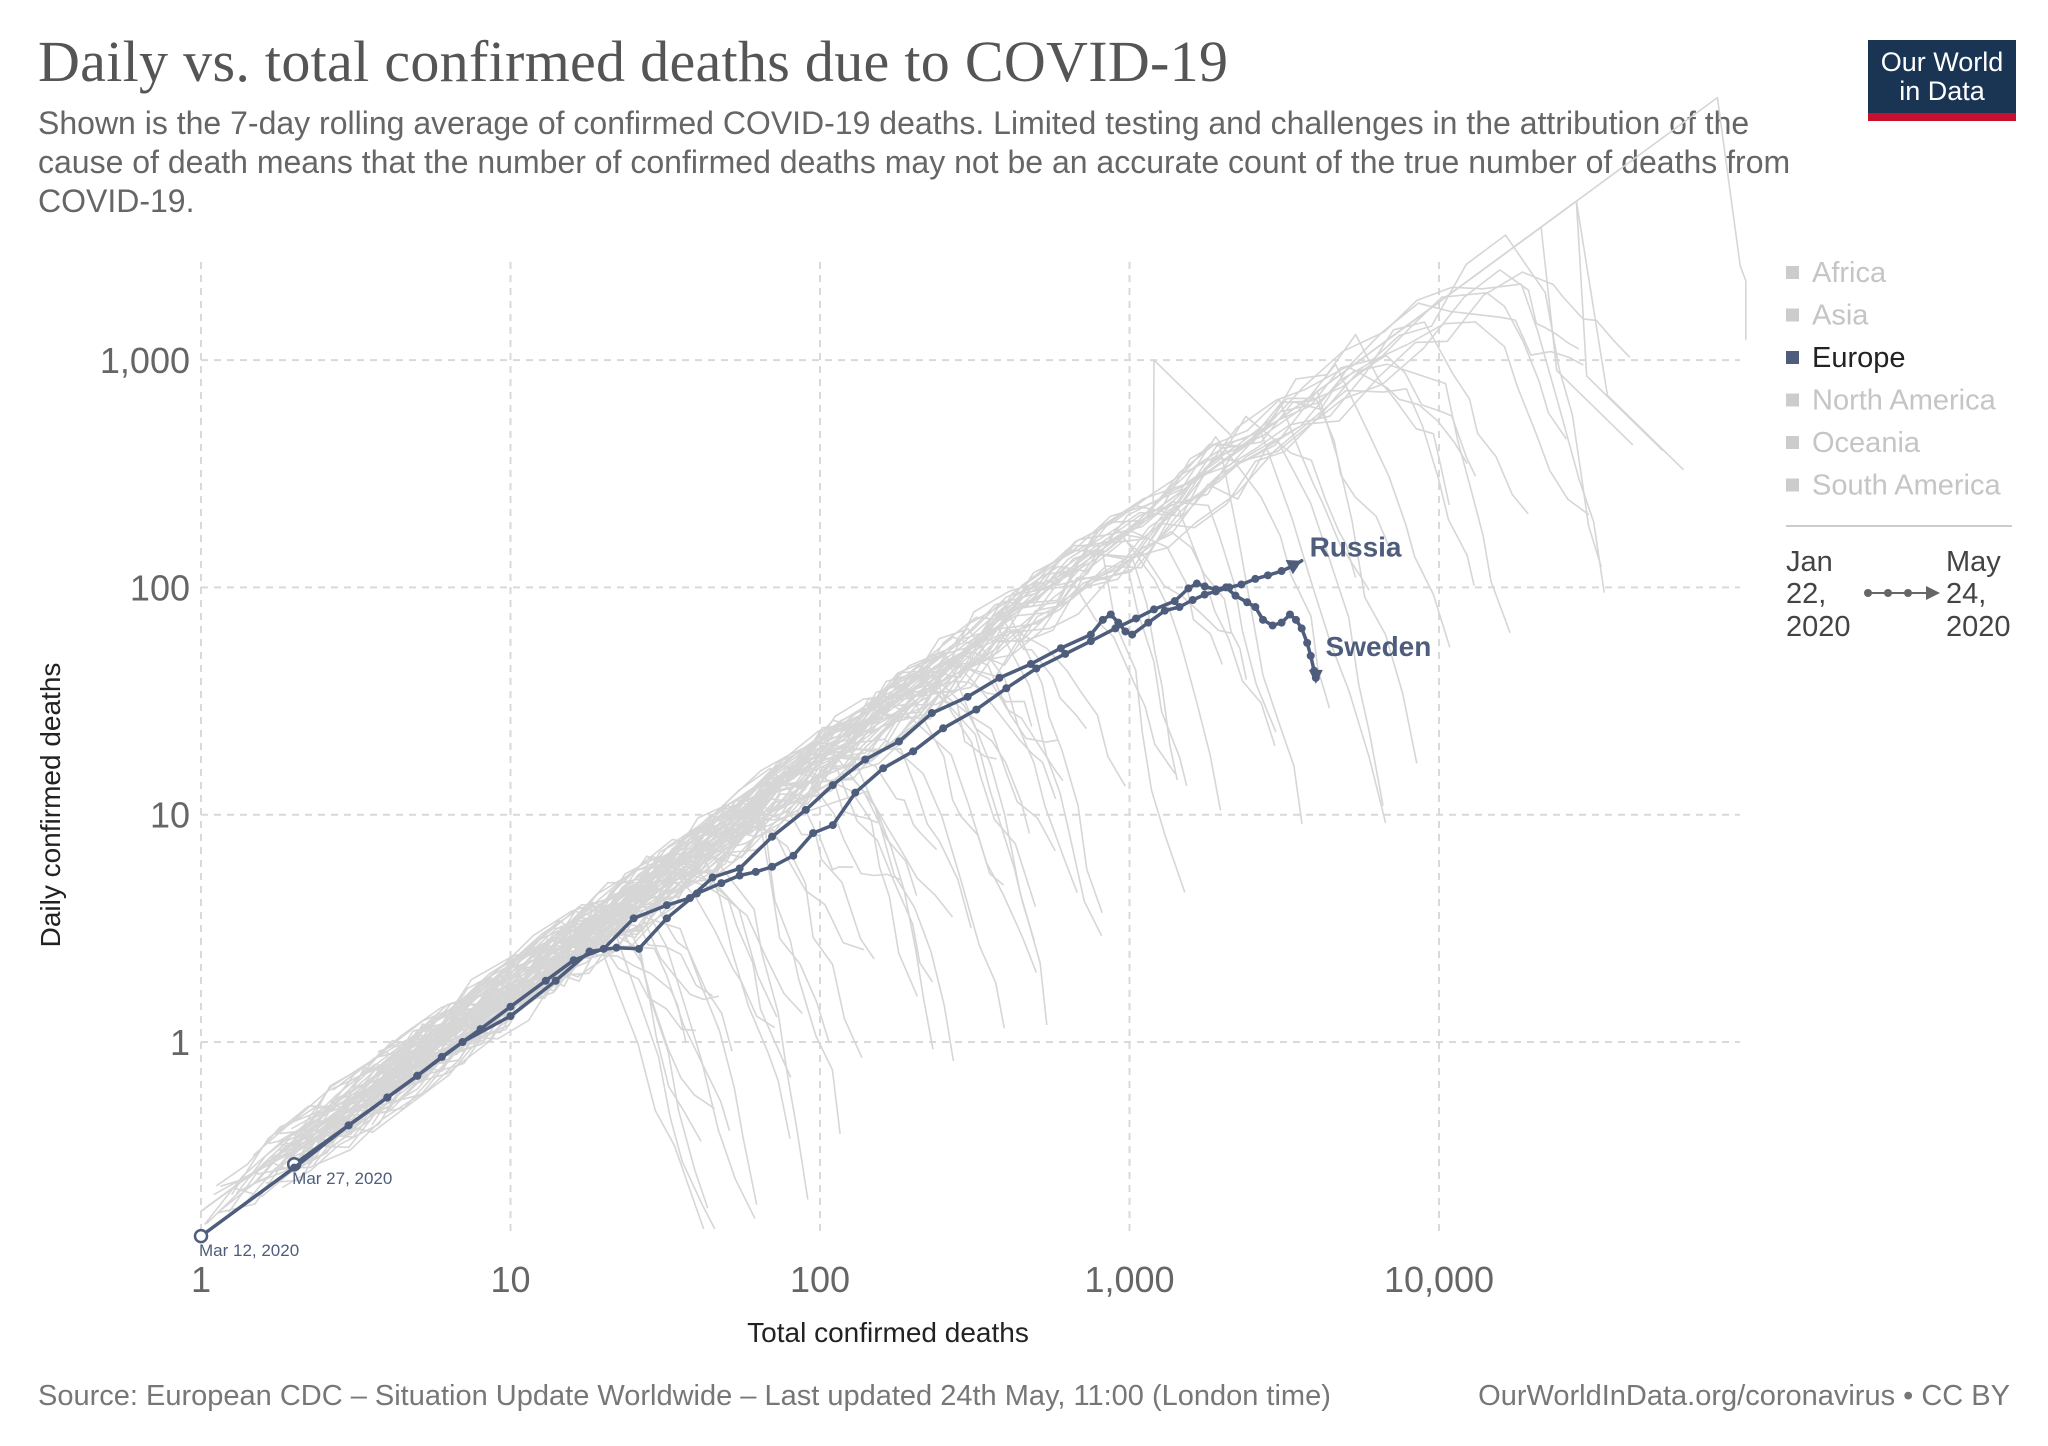  Describe the element at coordinates (1906, 486) in the screenshot. I see `legend-label: South America` at that location.